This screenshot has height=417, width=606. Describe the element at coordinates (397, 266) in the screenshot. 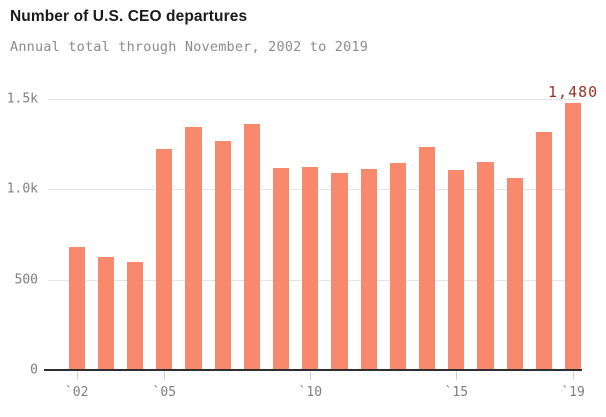

I see `bar-2013` at that location.